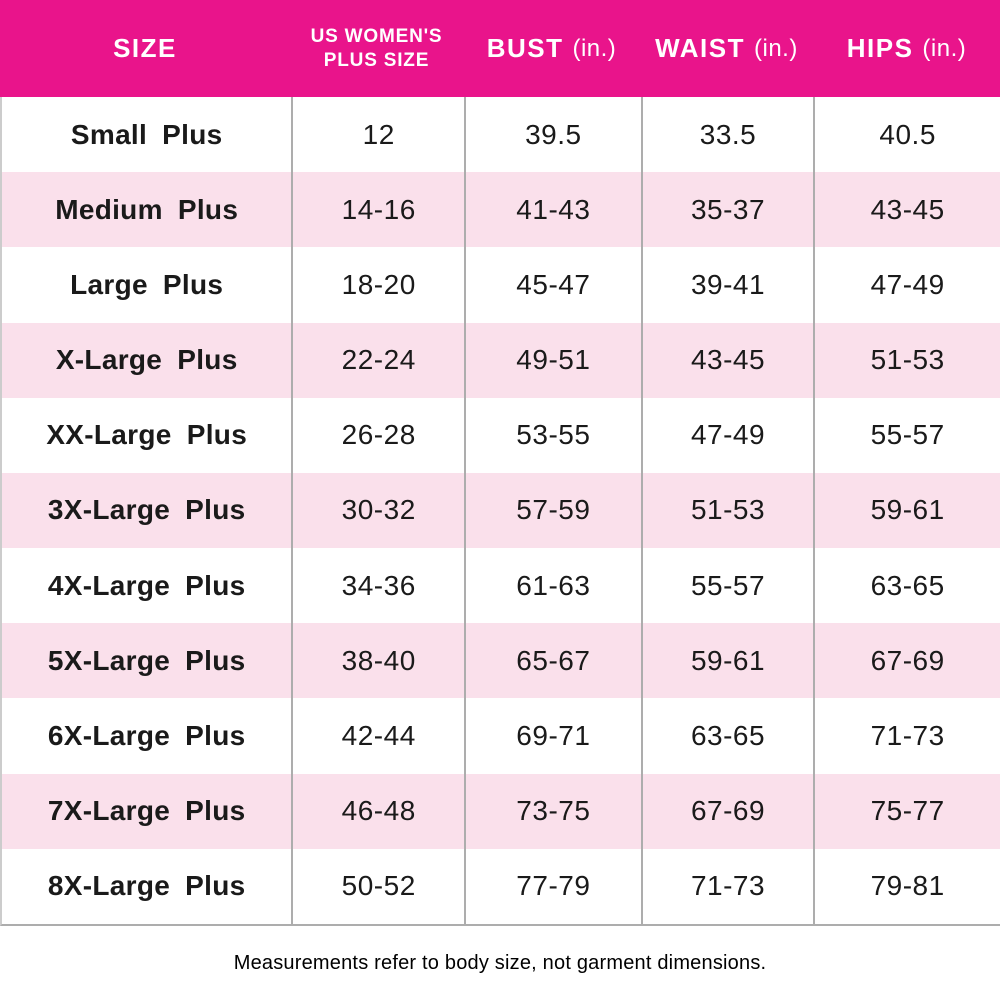 The height and width of the screenshot is (1000, 1000). I want to click on table-row: XX-Large Plus 26-28 53-55 47-49 55-57, so click(501, 435).